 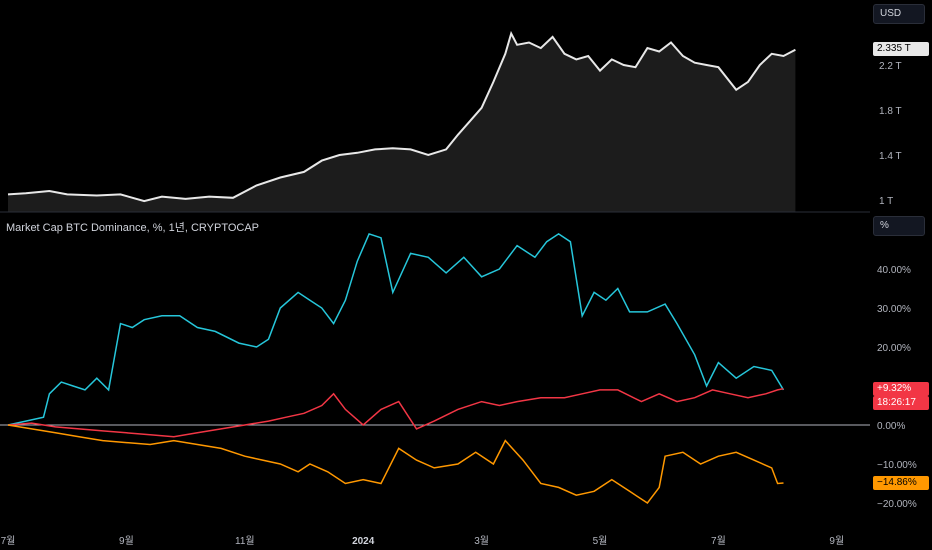 What do you see at coordinates (395, 412) in the screenshot?
I see `red-series-line` at bounding box center [395, 412].